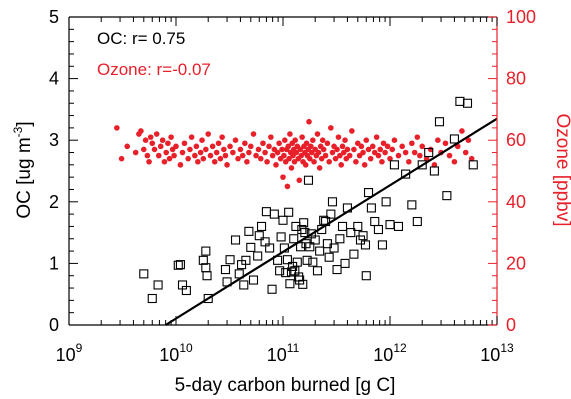 The width and height of the screenshot is (571, 399). Describe the element at coordinates (400, 348) in the screenshot. I see `x-tick-label-exponent: 12` at that location.